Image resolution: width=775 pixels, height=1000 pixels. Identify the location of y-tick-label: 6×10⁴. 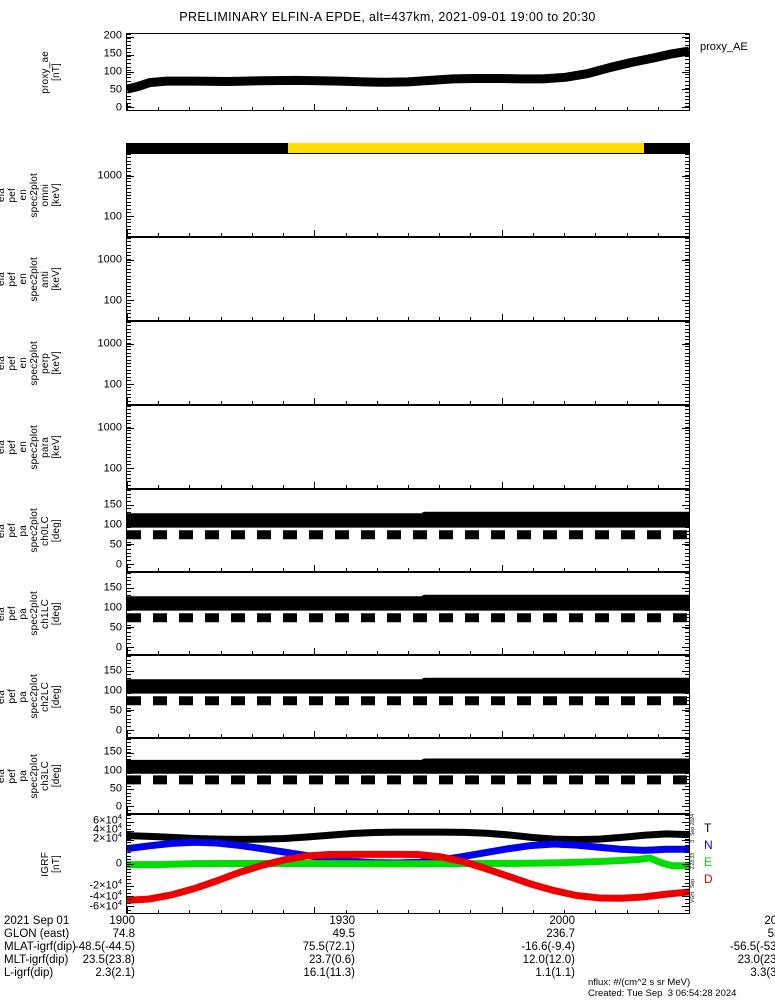
(107, 819).